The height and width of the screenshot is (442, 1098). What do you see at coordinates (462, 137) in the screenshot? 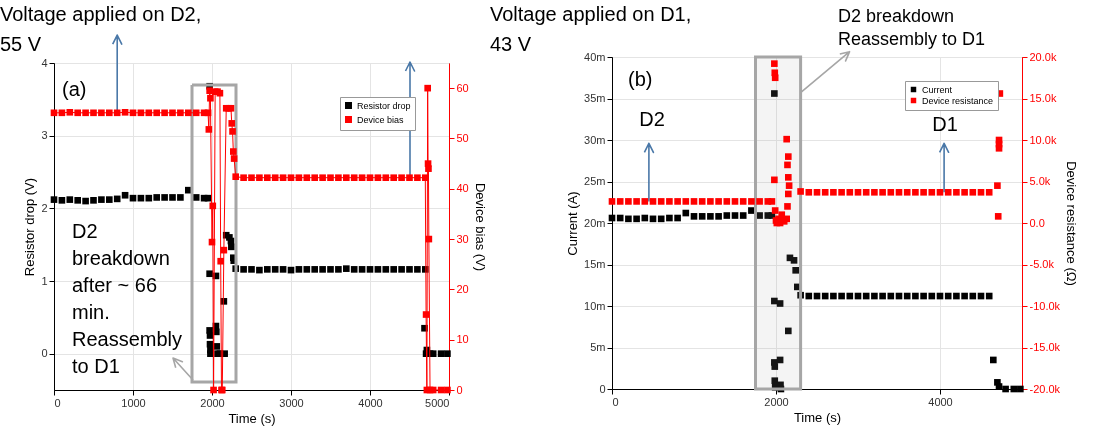
I see `y2-tick-label: 50` at bounding box center [462, 137].